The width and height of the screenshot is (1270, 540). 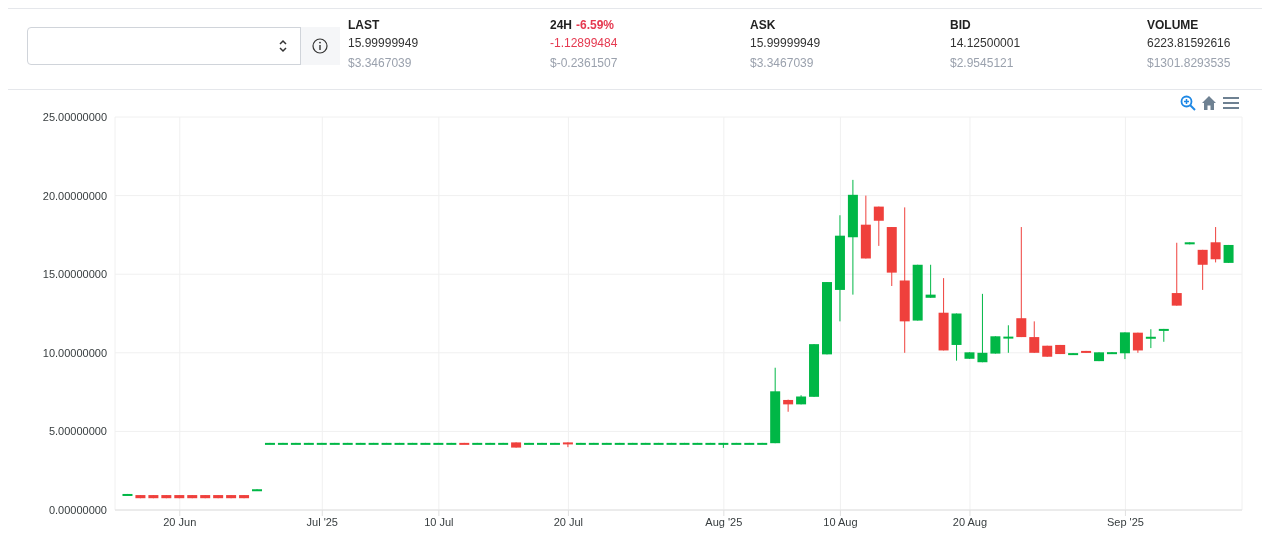 I want to click on text: 6223.81592616, so click(x=1189, y=43).